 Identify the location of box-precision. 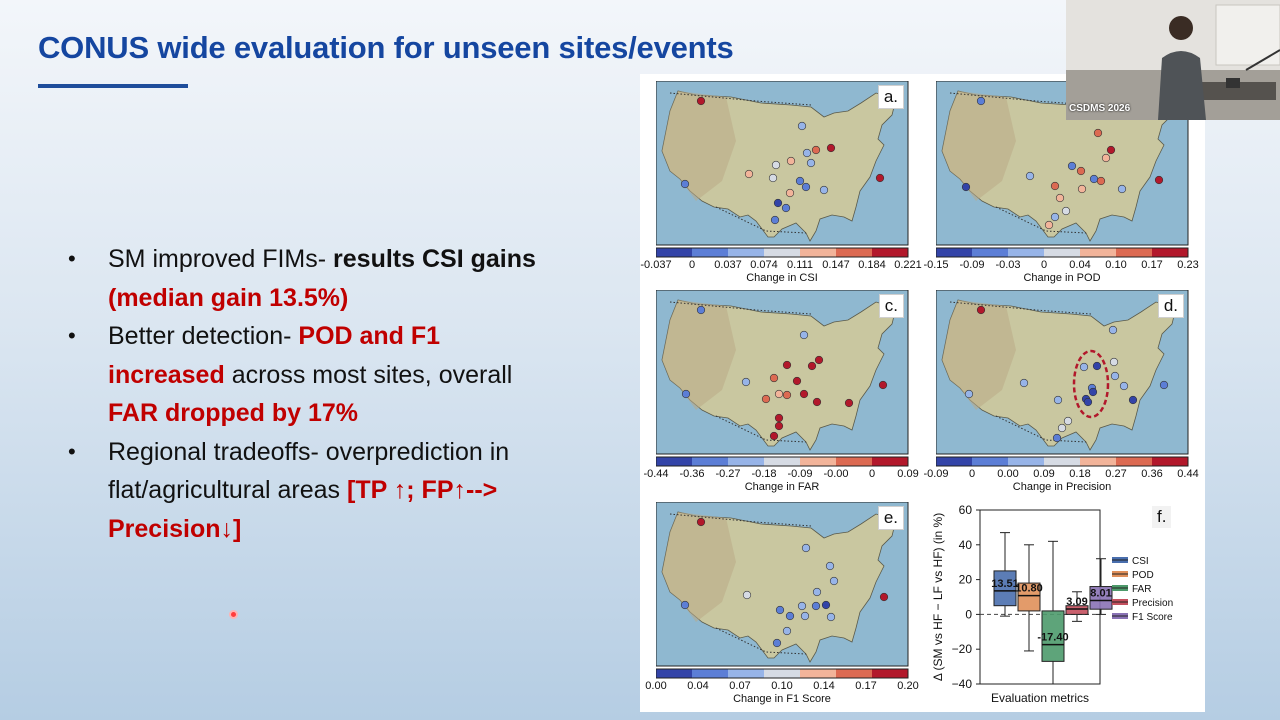
(1077, 610).